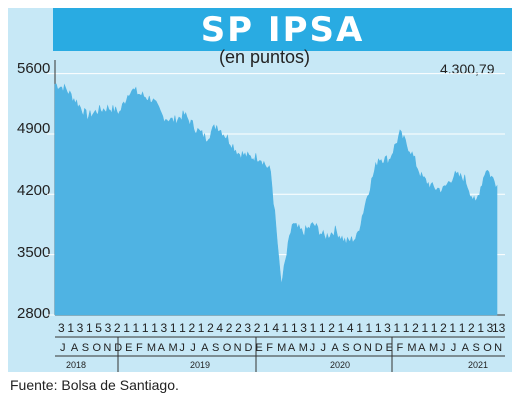 Image resolution: width=520 pixels, height=403 pixels. I want to click on y-tick-label: 5600, so click(34, 68).